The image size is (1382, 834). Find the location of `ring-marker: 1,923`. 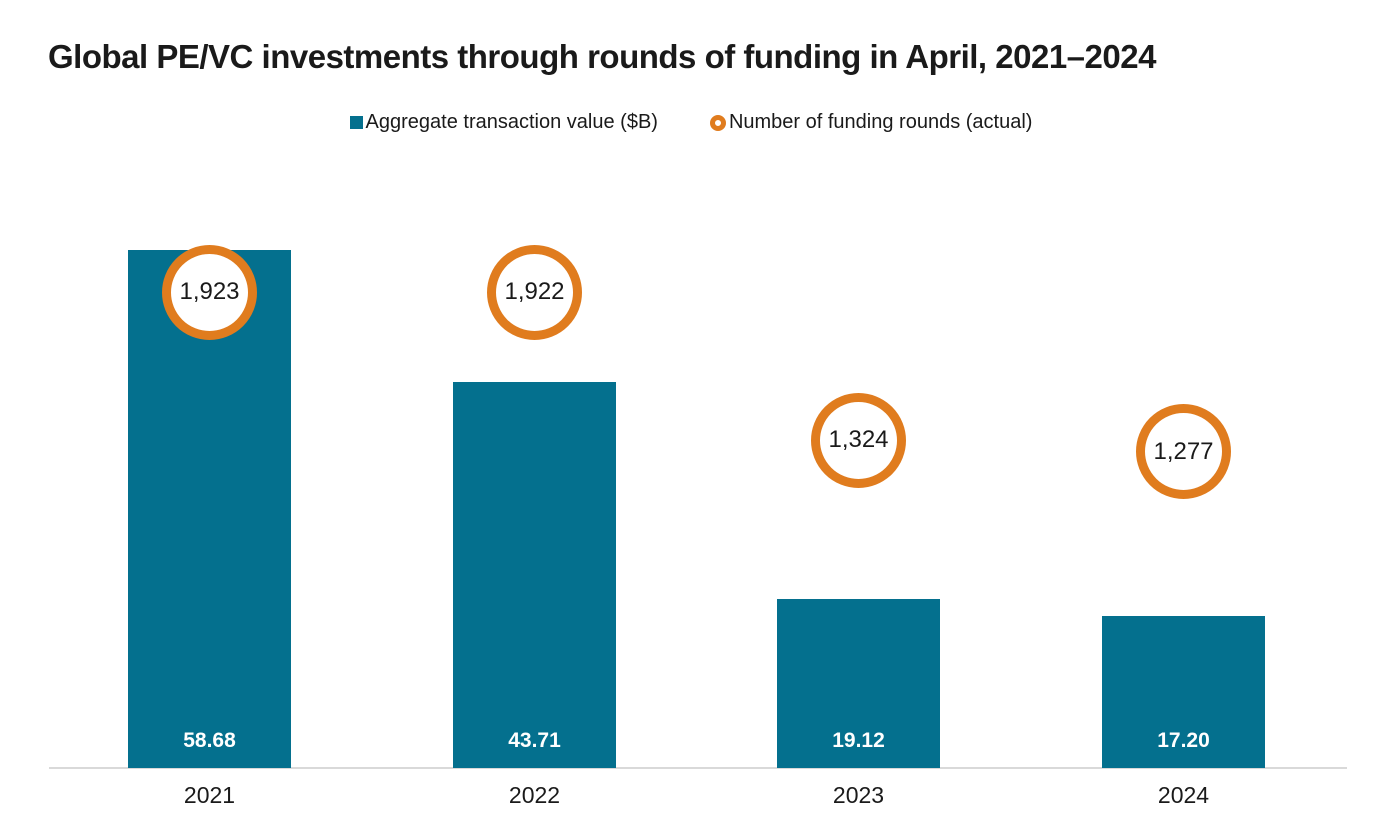

ring-marker: 1,923 is located at coordinates (209, 292).